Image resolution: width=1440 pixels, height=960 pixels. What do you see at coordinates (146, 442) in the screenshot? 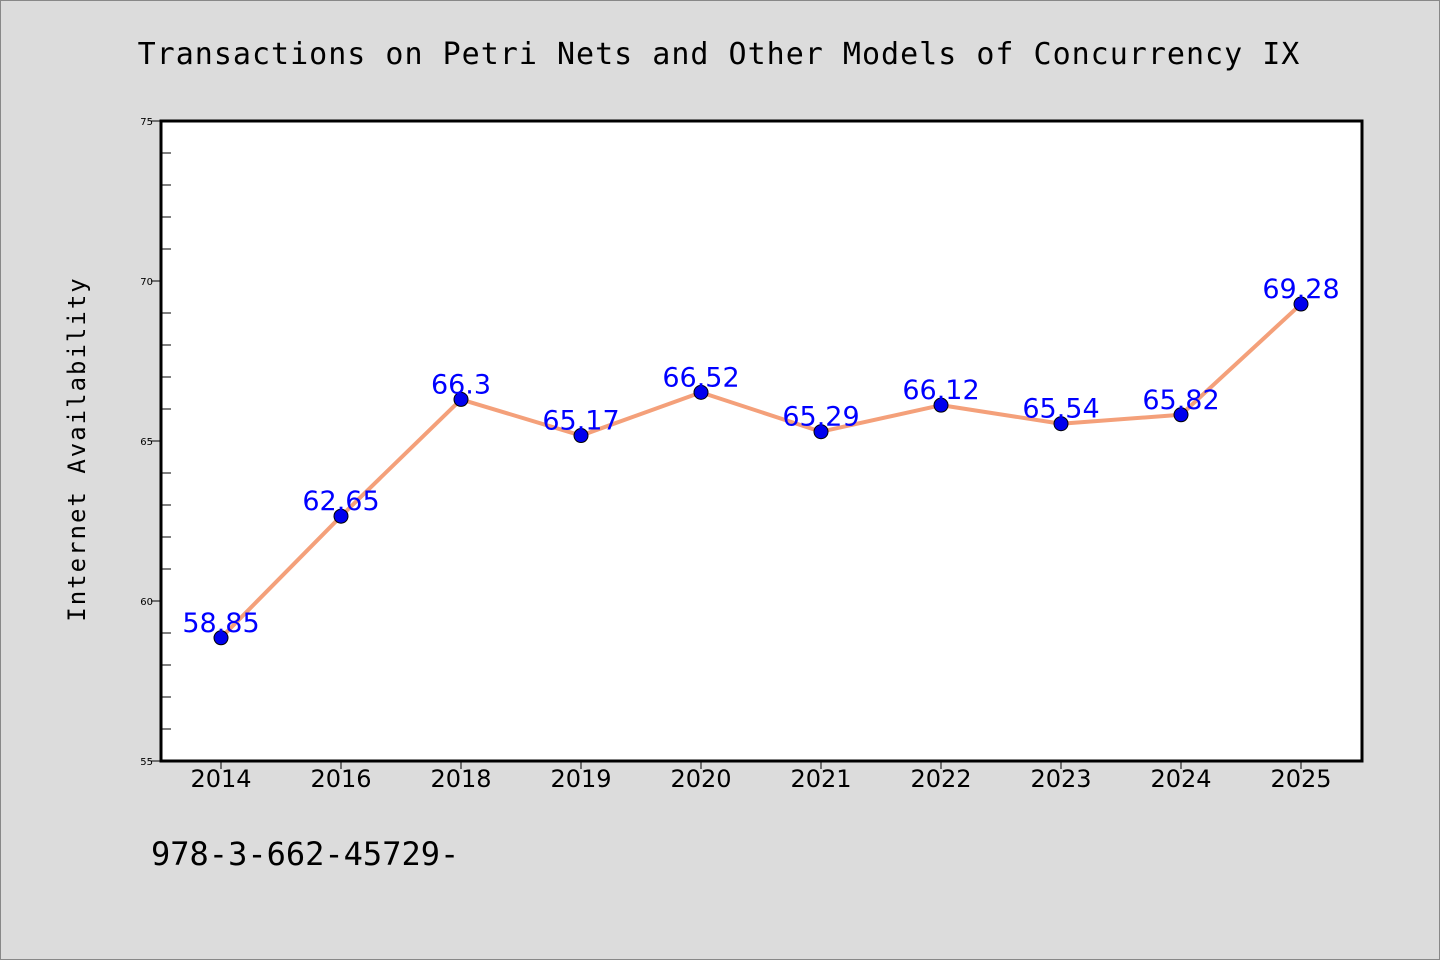
I see `y-tick-label: 65` at bounding box center [146, 442].